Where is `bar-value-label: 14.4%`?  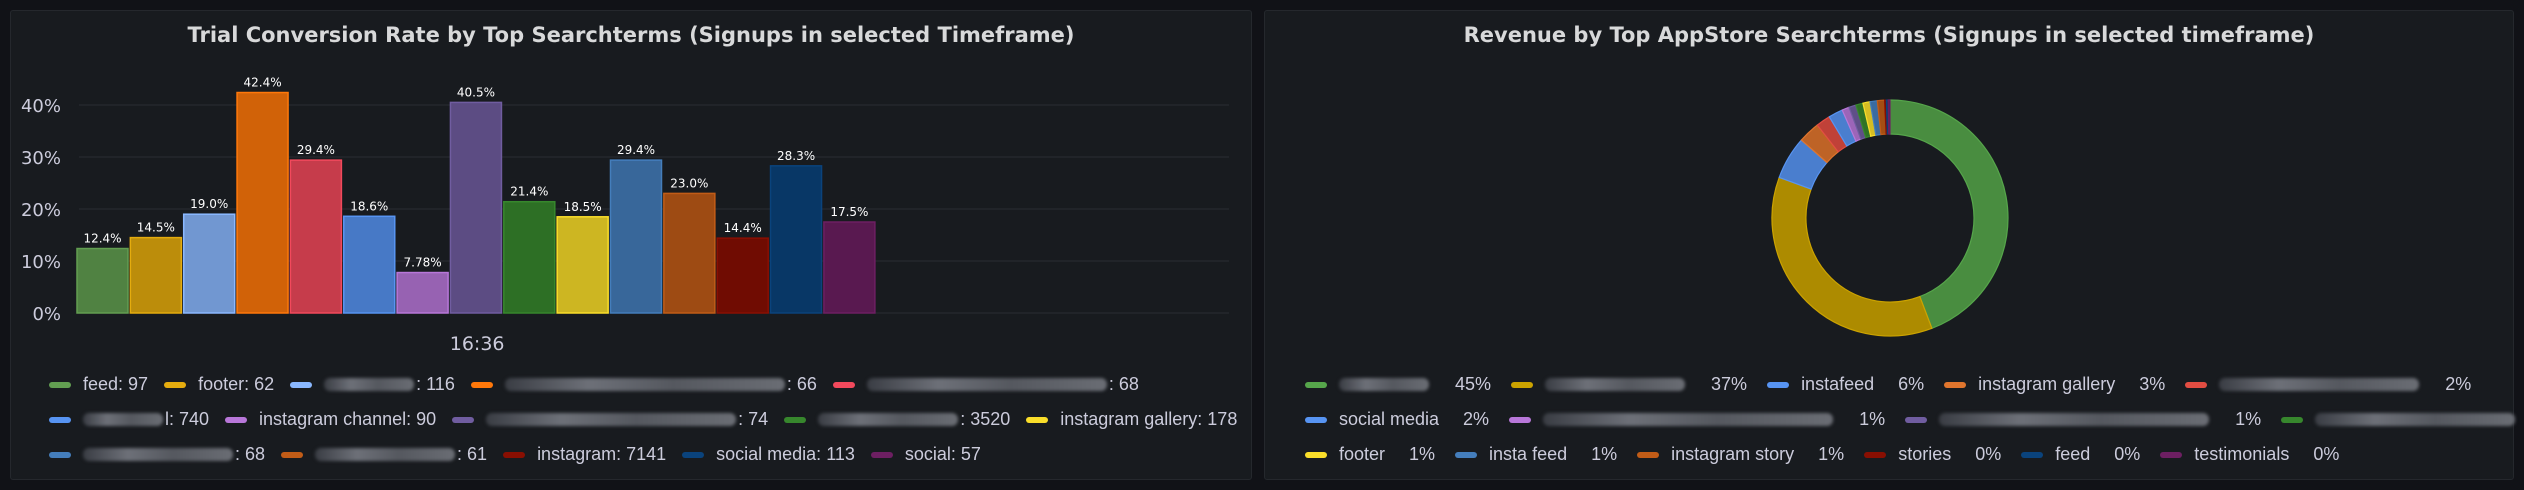 bar-value-label: 14.4% is located at coordinates (743, 228).